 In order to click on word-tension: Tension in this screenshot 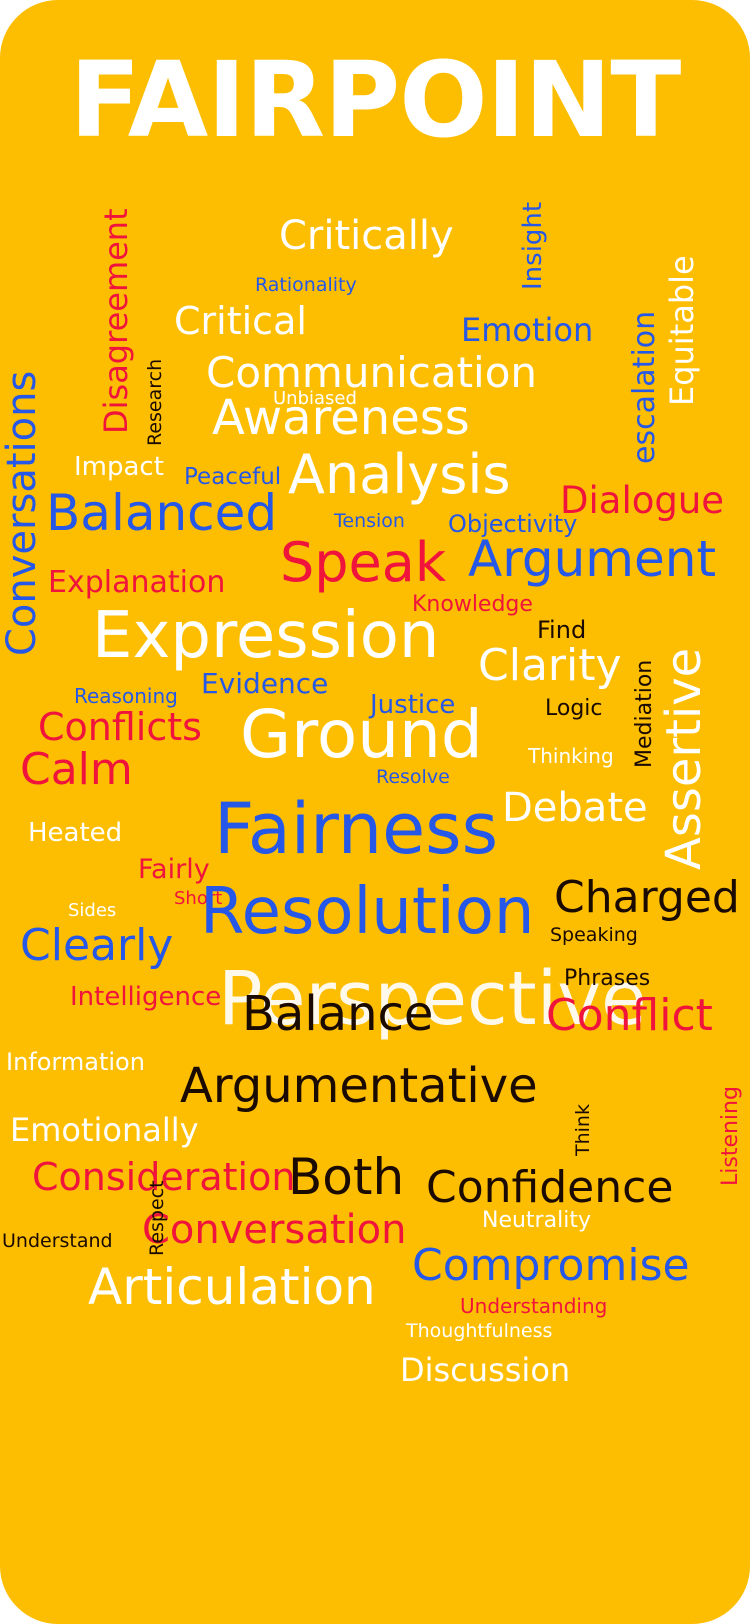, I will do `click(369, 521)`.